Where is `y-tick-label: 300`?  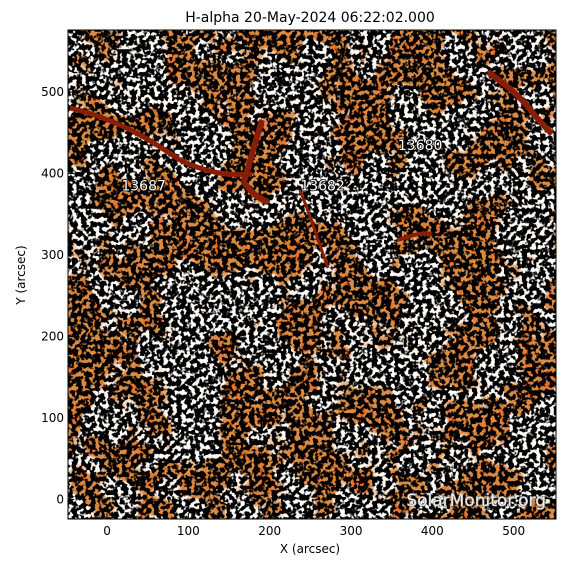 y-tick-label: 300 is located at coordinates (52, 255).